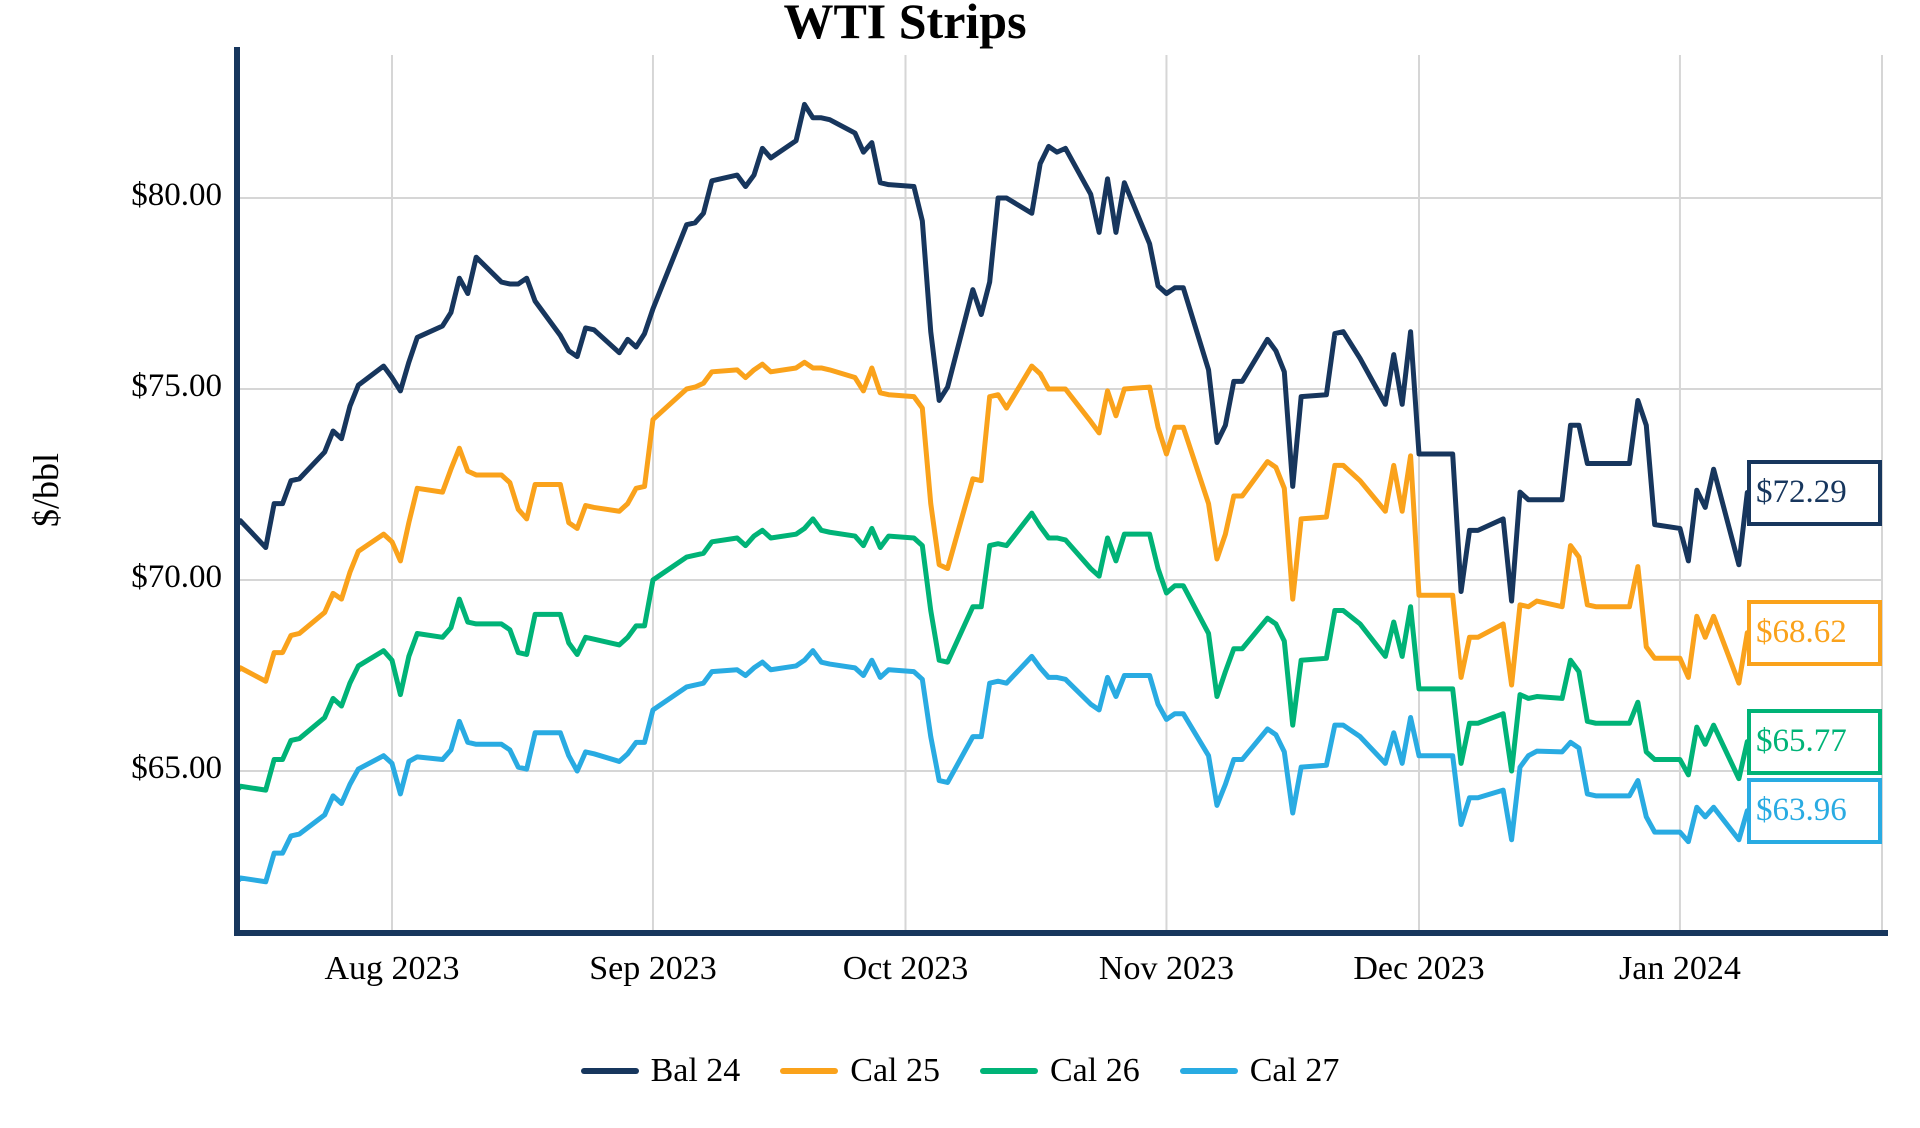 The width and height of the screenshot is (1920, 1128). I want to click on legend: Bal 24 Cal 25 Cal 26 Cal 27, so click(960, 1071).